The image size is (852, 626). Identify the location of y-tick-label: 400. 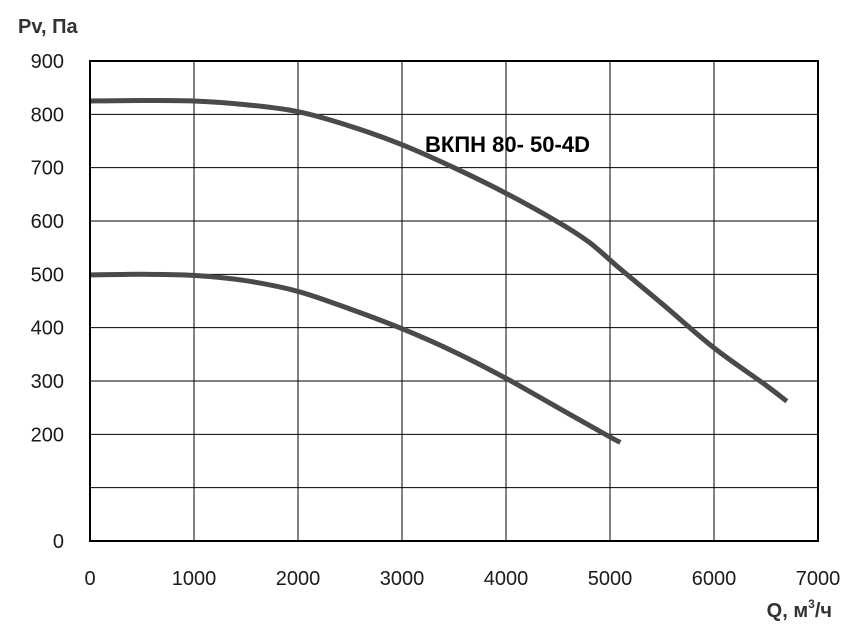
(47, 329).